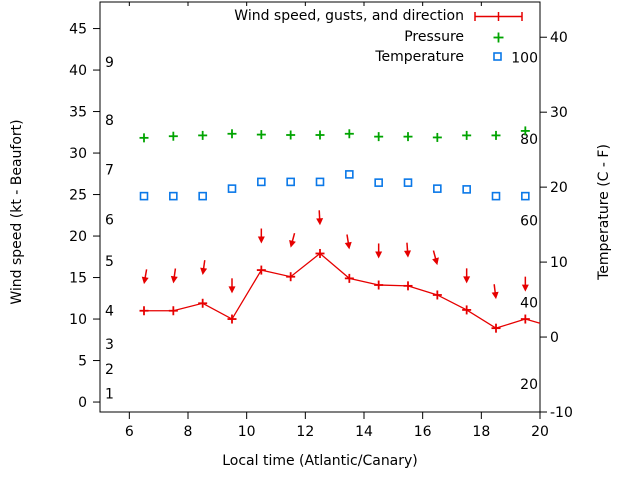 This screenshot has width=640, height=480. What do you see at coordinates (320, 461) in the screenshot?
I see `x-axis-title: Local time (Atlantic/Canary)` at bounding box center [320, 461].